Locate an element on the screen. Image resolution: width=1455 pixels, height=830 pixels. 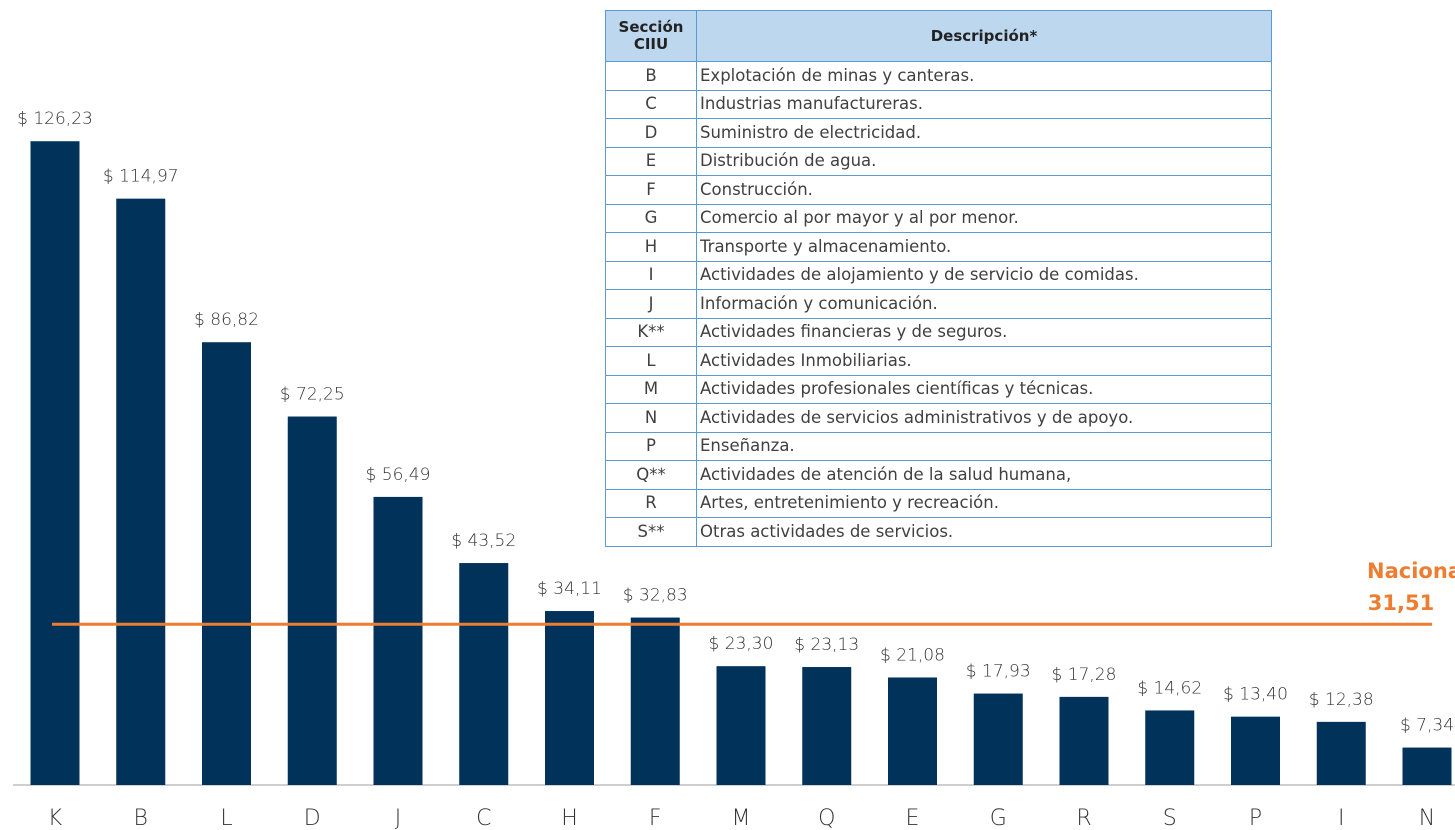
table-row: B Explotación de minas y canteras. is located at coordinates (938, 76).